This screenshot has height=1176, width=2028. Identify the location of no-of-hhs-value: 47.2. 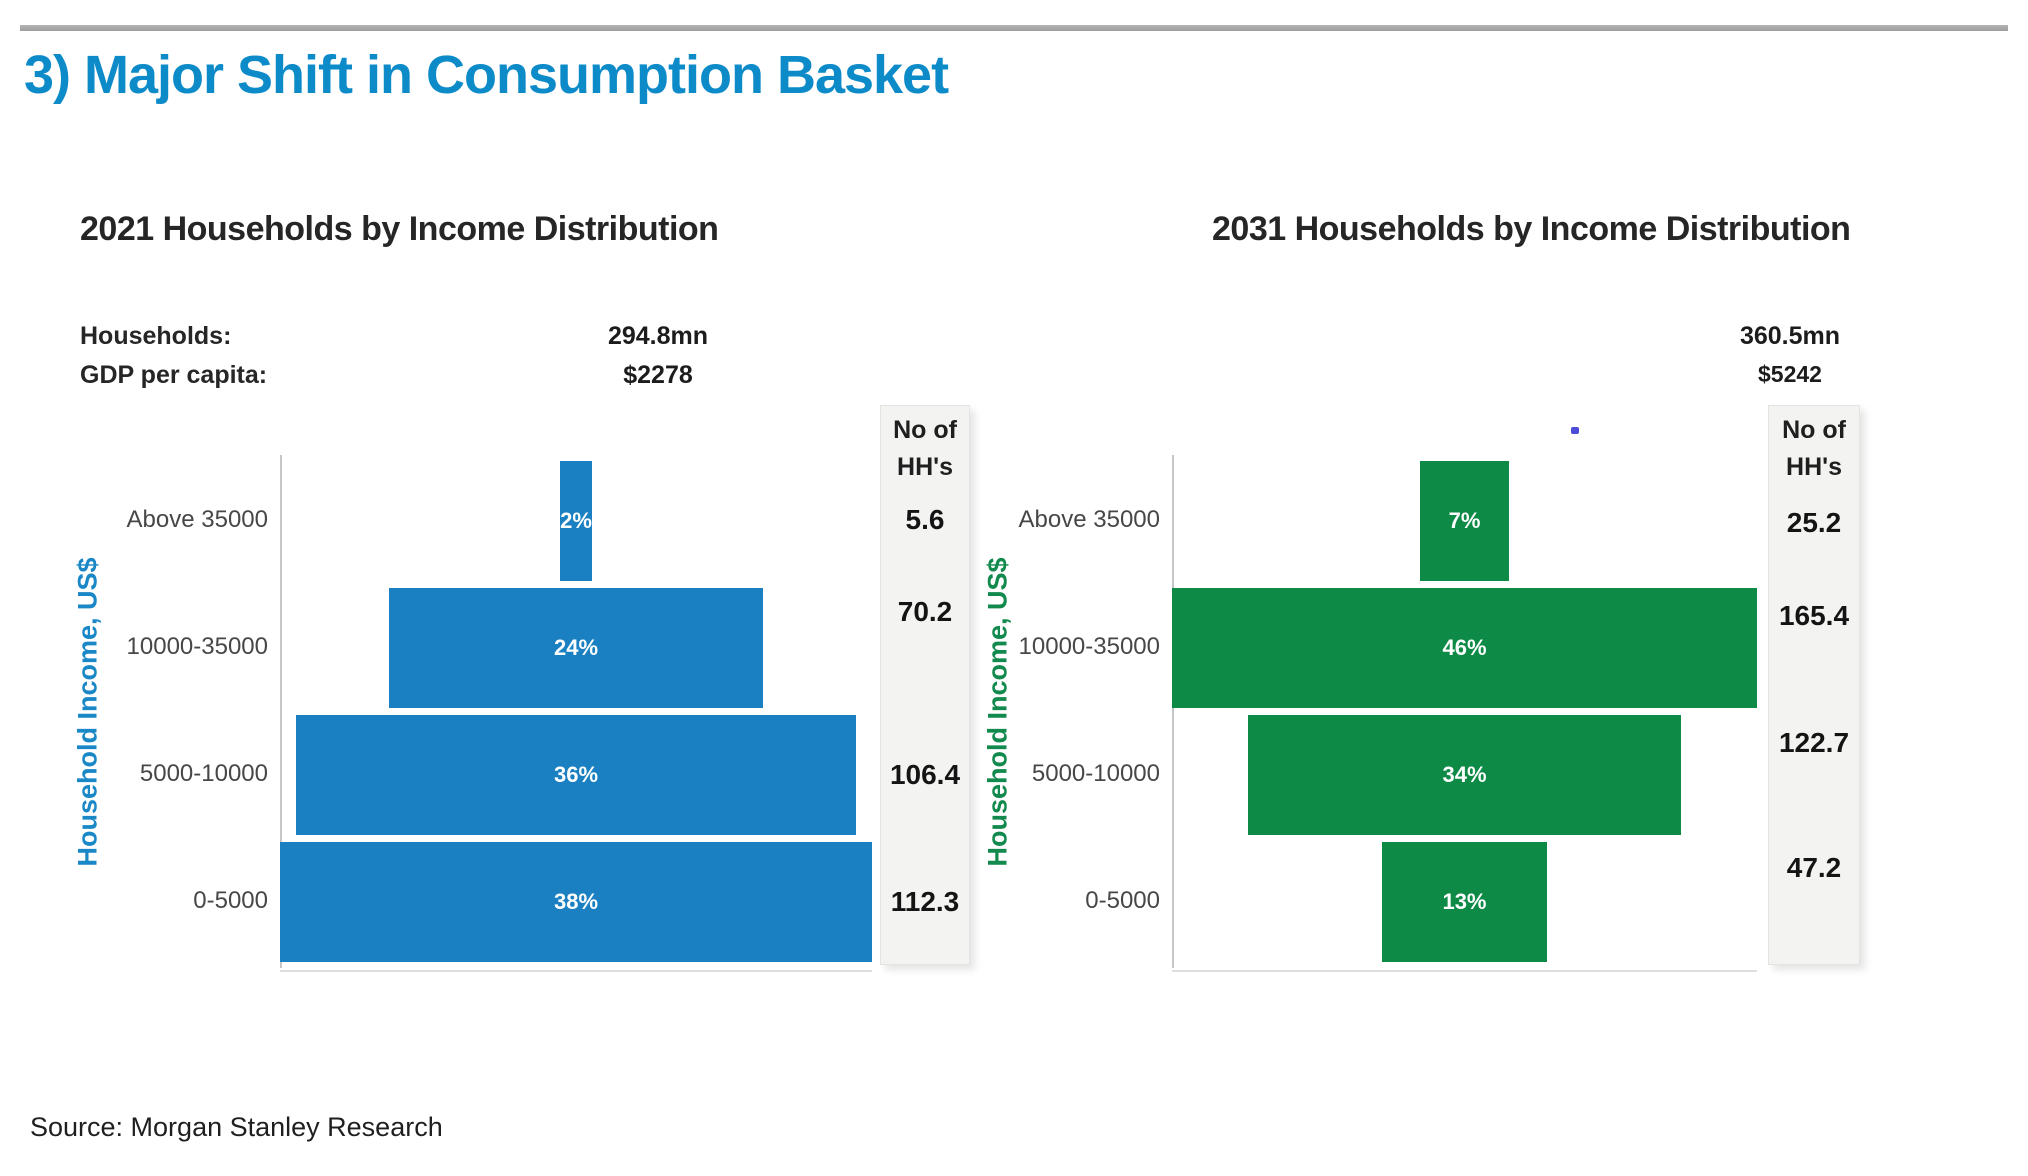
(1814, 867).